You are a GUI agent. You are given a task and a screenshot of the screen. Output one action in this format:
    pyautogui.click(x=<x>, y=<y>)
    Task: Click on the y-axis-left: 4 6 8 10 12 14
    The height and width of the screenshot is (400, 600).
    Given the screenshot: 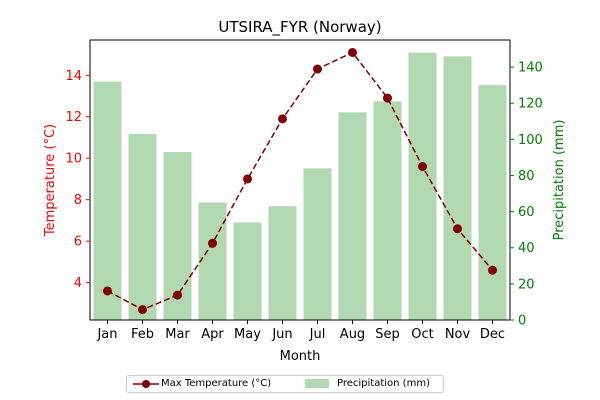 What is the action you would take?
    pyautogui.click(x=77, y=180)
    